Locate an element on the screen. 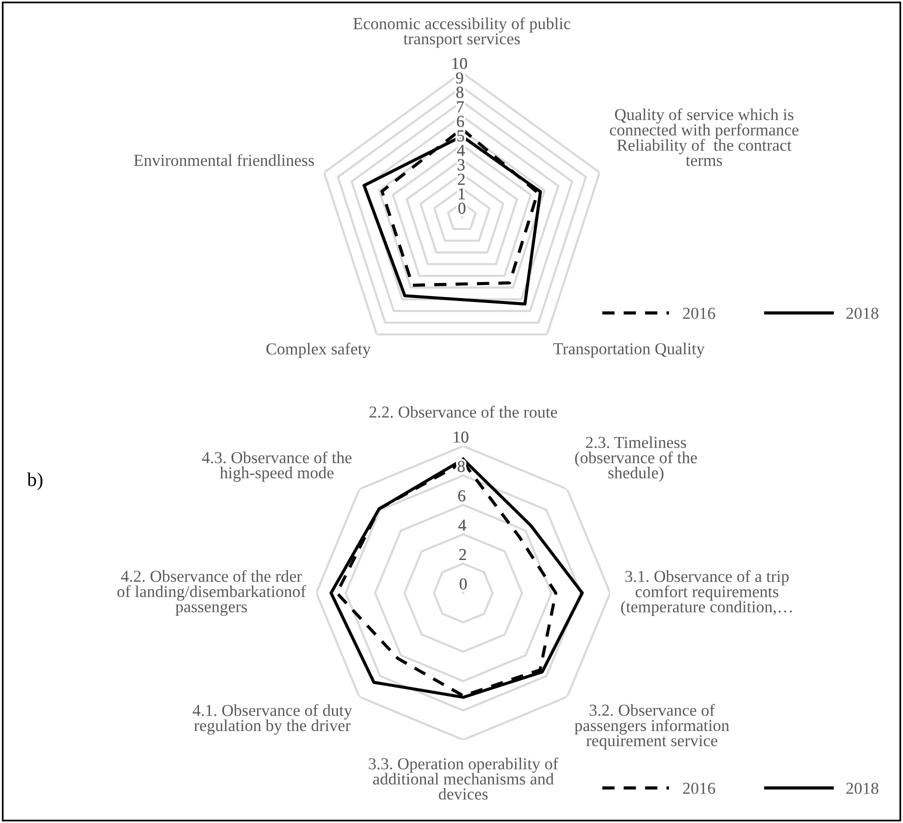 This screenshot has width=903, height=823. spoke-label: 4.2. Observance of the rder of landing/disembarkationof passengers is located at coordinates (211, 593).